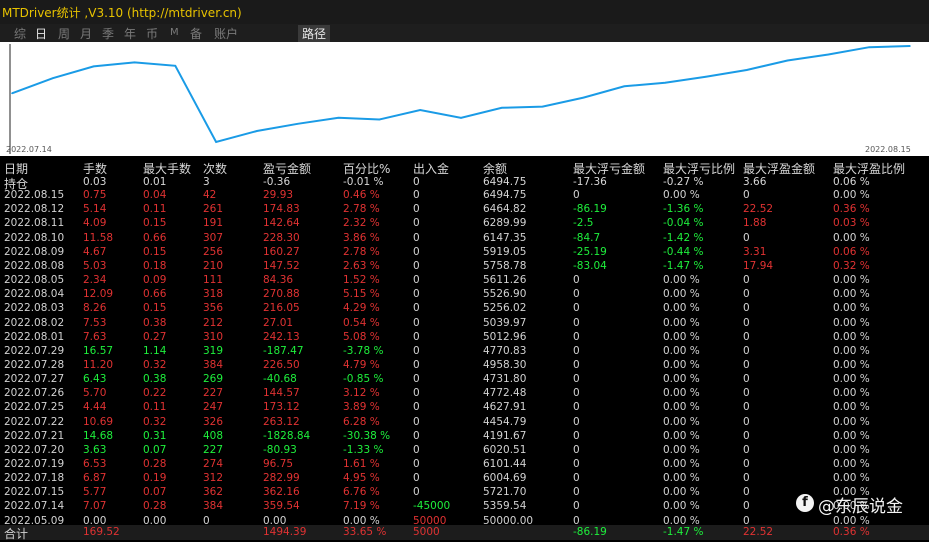 The width and height of the screenshot is (929, 542). What do you see at coordinates (34, 421) in the screenshot?
I see `cell-date: 2022.07.22` at bounding box center [34, 421].